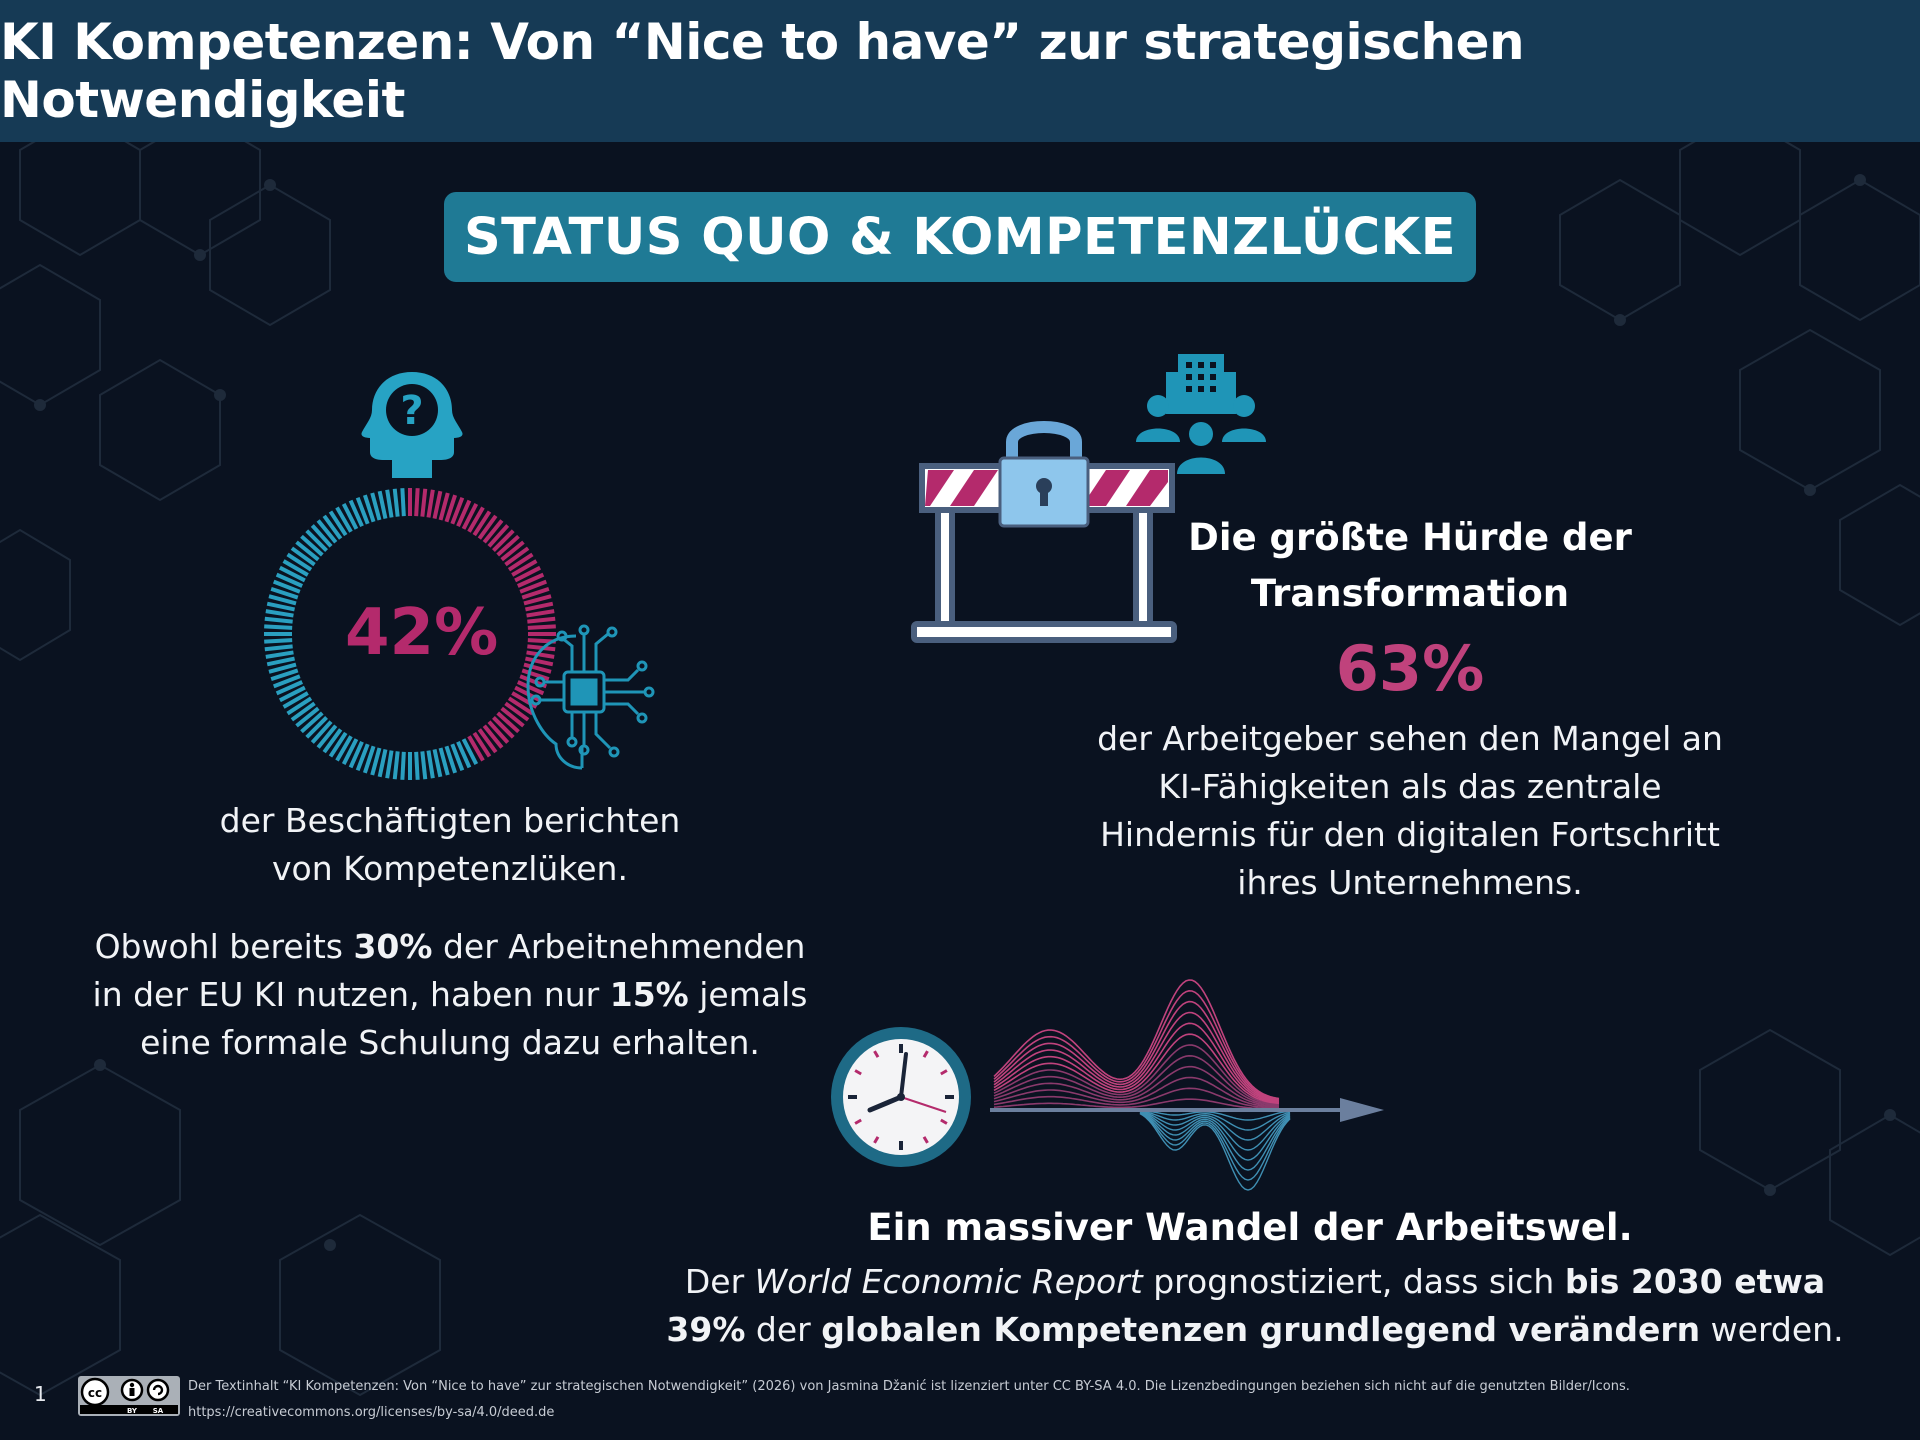 The height and width of the screenshot is (1440, 1920). What do you see at coordinates (1410, 786) in the screenshot?
I see `right-line2: KI-Fähigkeiten als das zentrale` at bounding box center [1410, 786].